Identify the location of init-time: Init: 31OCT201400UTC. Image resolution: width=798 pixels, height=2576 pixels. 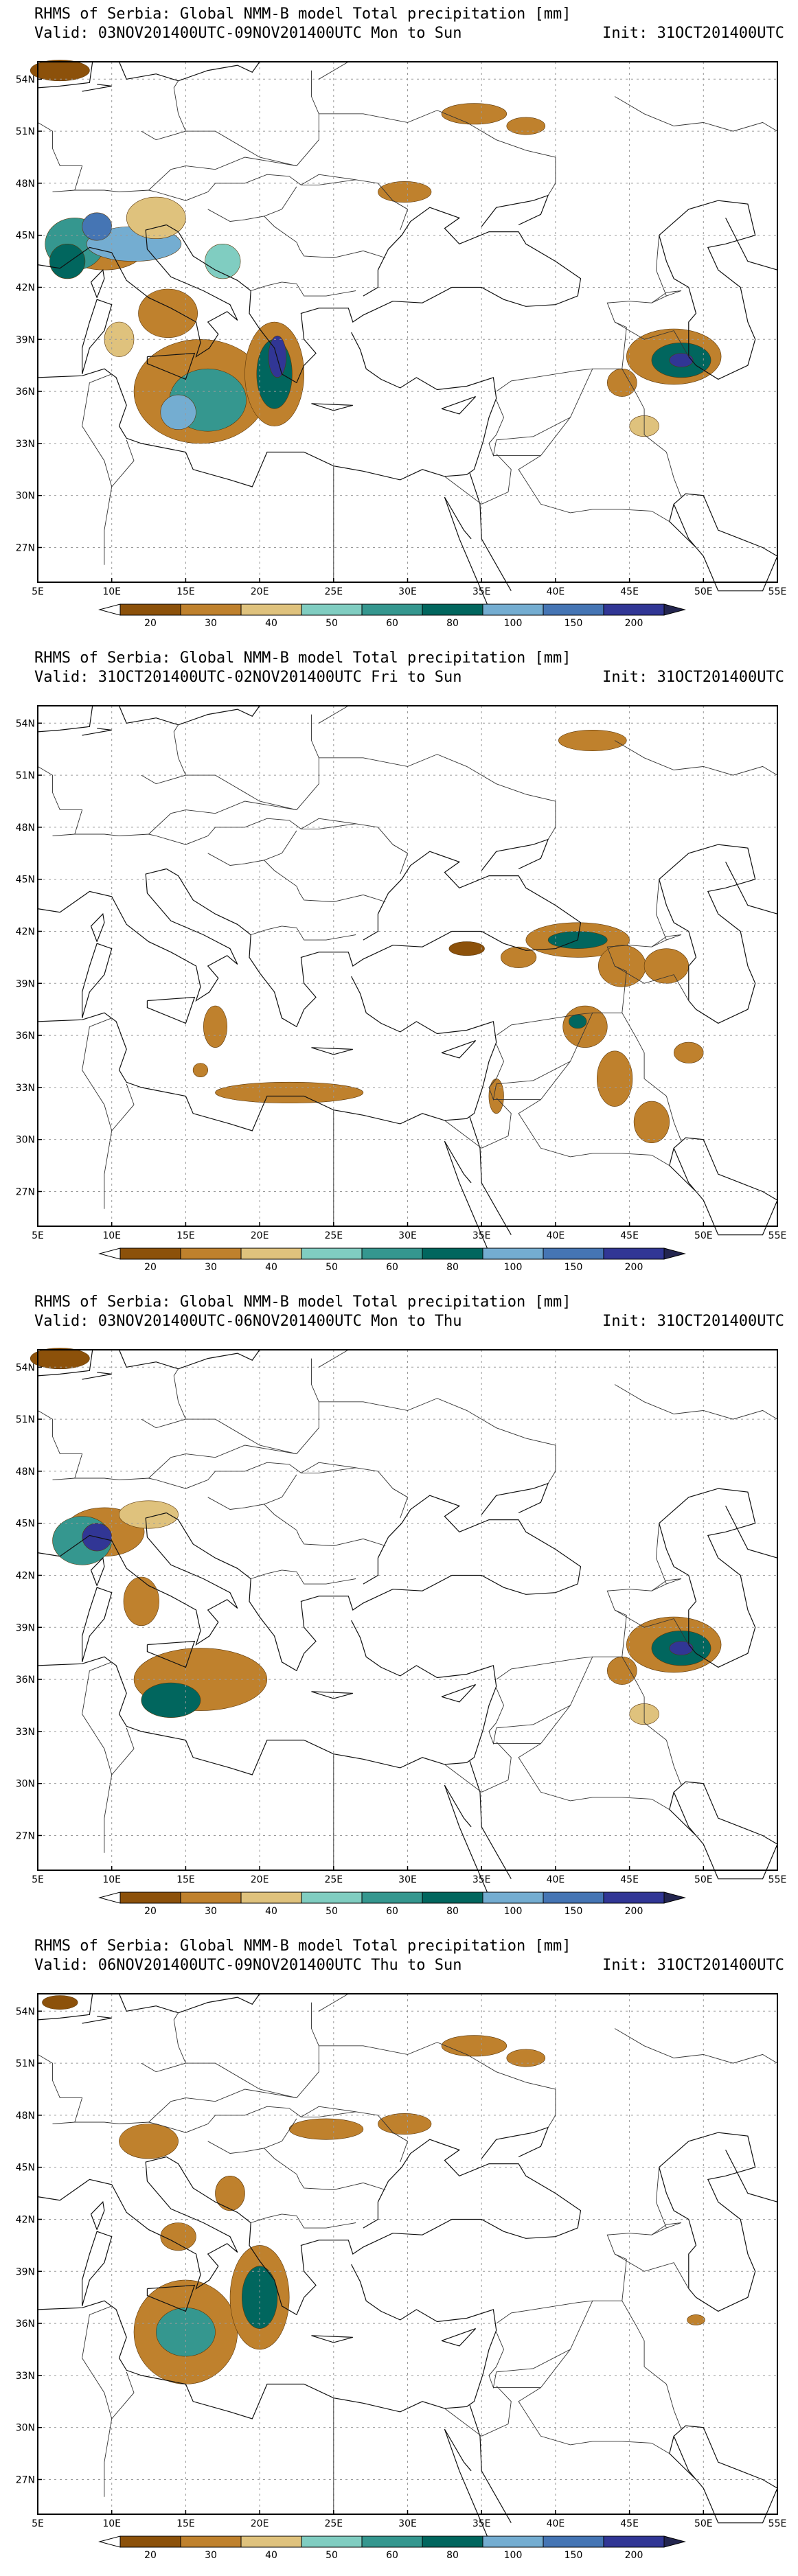
(693, 677).